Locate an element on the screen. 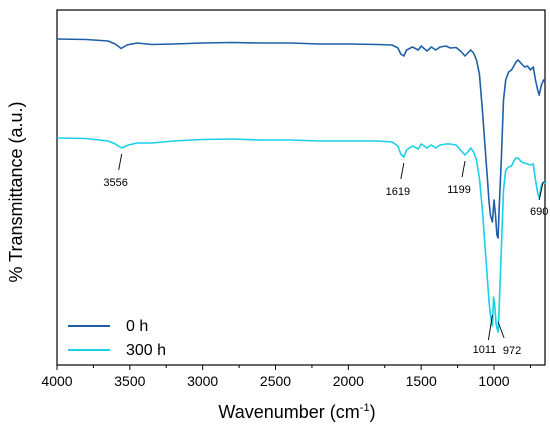 The width and height of the screenshot is (550, 439). x-tick-label-3500: 3500 is located at coordinates (129, 381).